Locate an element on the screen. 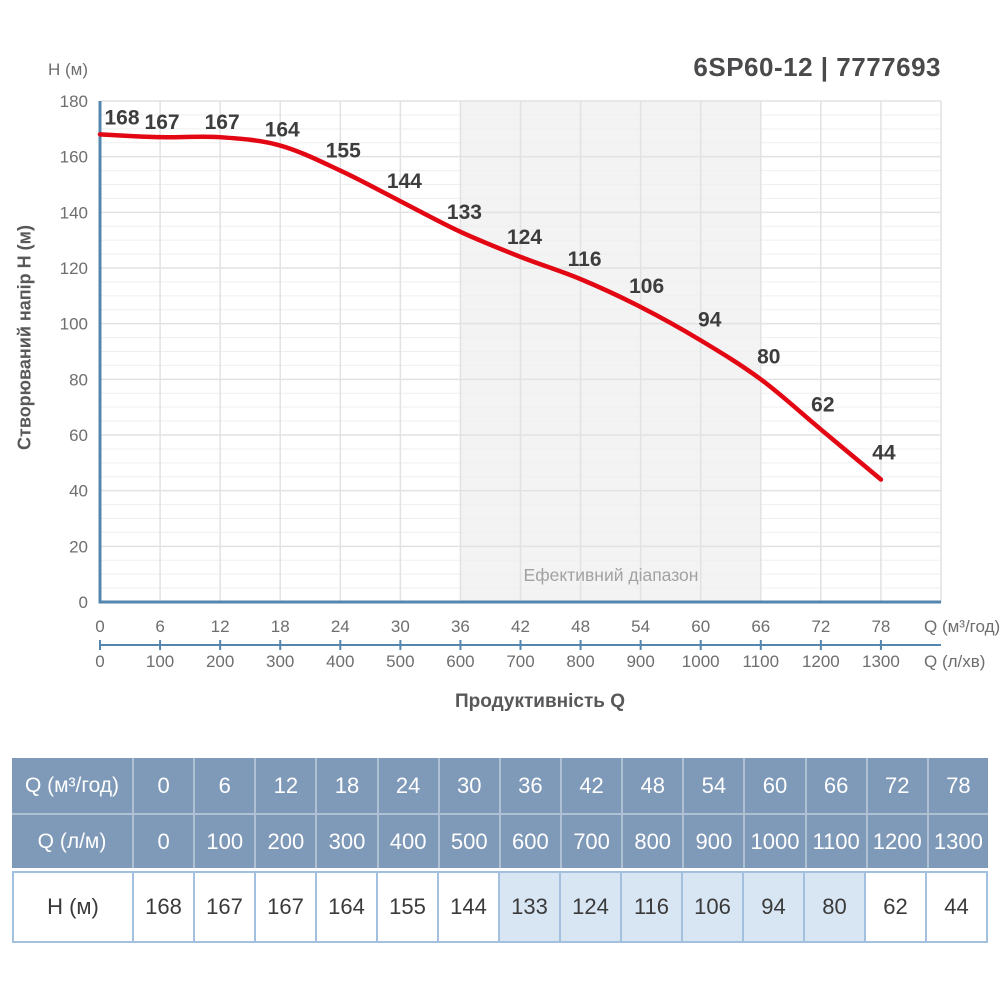 The width and height of the screenshot is (1000, 1000). point-label: 106 is located at coordinates (646, 286).